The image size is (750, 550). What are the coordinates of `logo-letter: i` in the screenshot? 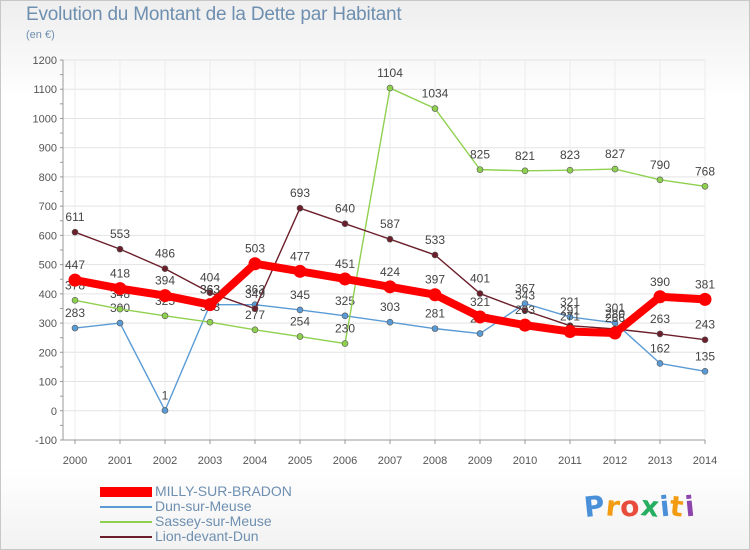 It's located at (689, 506).